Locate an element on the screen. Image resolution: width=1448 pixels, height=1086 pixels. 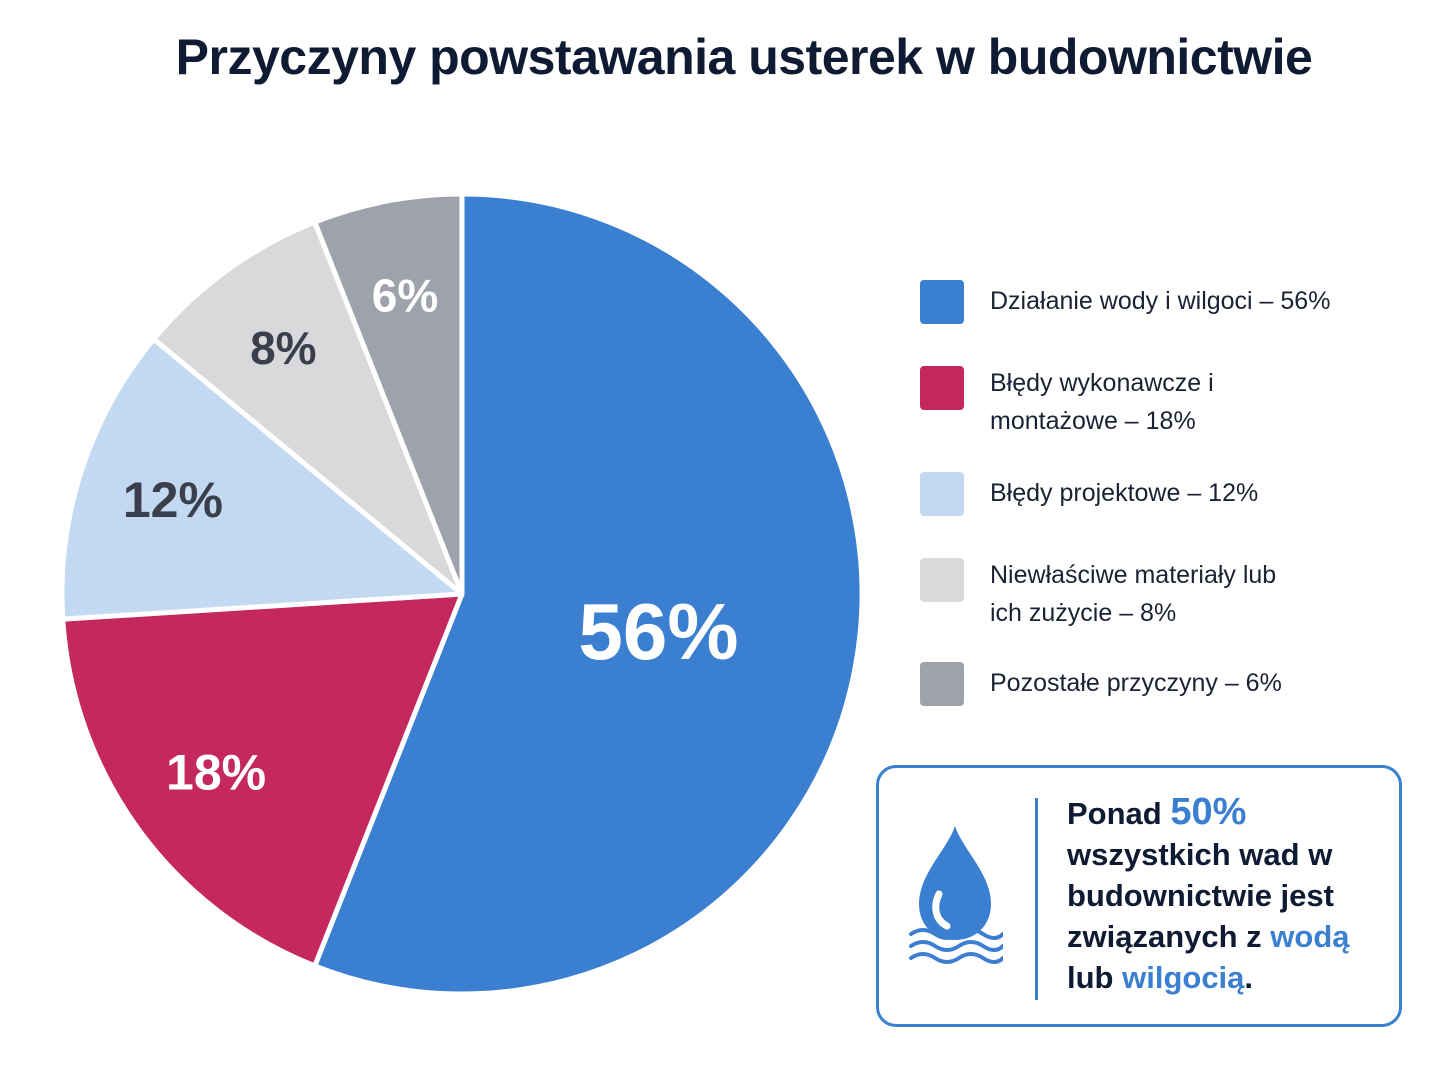
legend-item: Pozostałe przyczyny – 6% is located at coordinates (1155, 684).